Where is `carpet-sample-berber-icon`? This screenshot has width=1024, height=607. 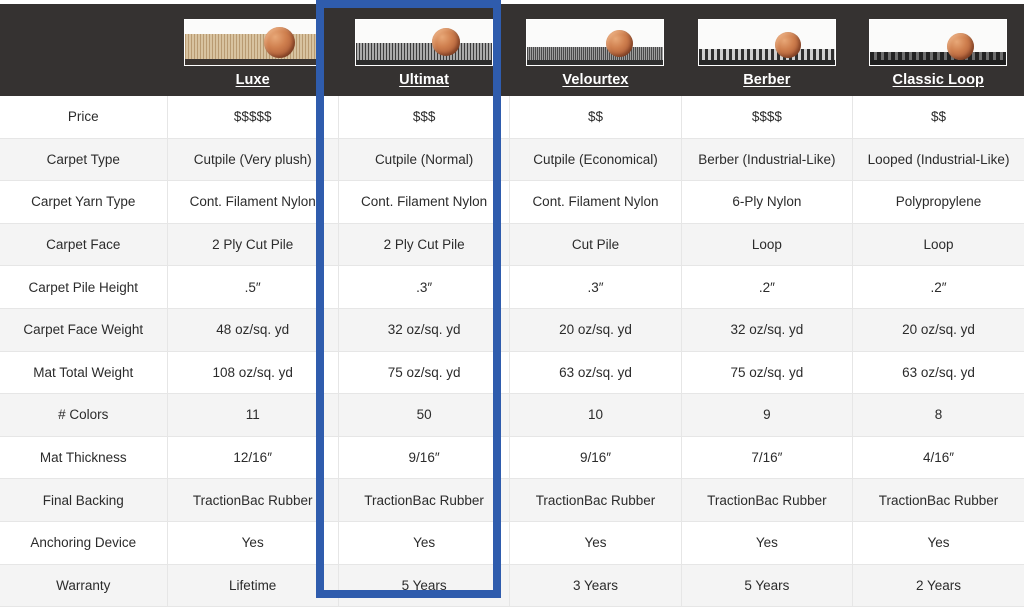 carpet-sample-berber-icon is located at coordinates (766, 42).